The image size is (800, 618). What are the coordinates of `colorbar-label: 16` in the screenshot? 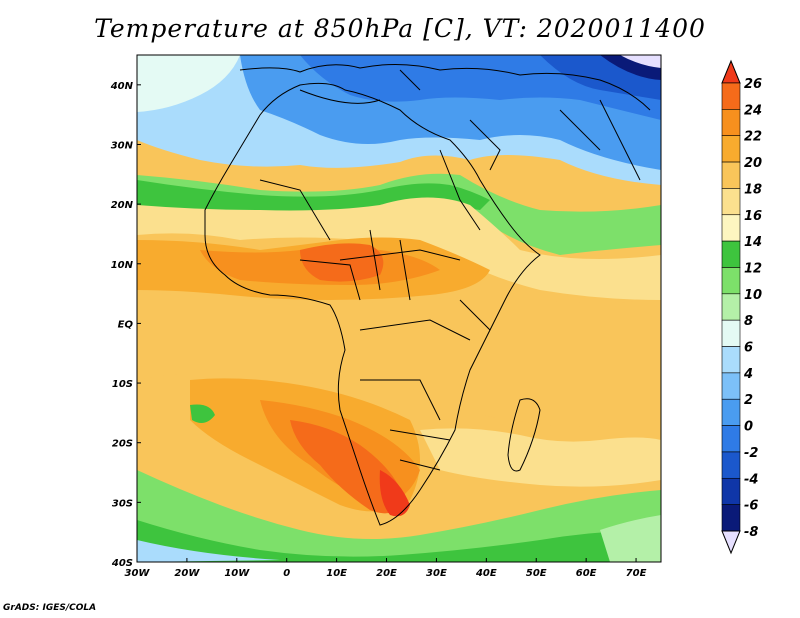 It's located at (753, 216).